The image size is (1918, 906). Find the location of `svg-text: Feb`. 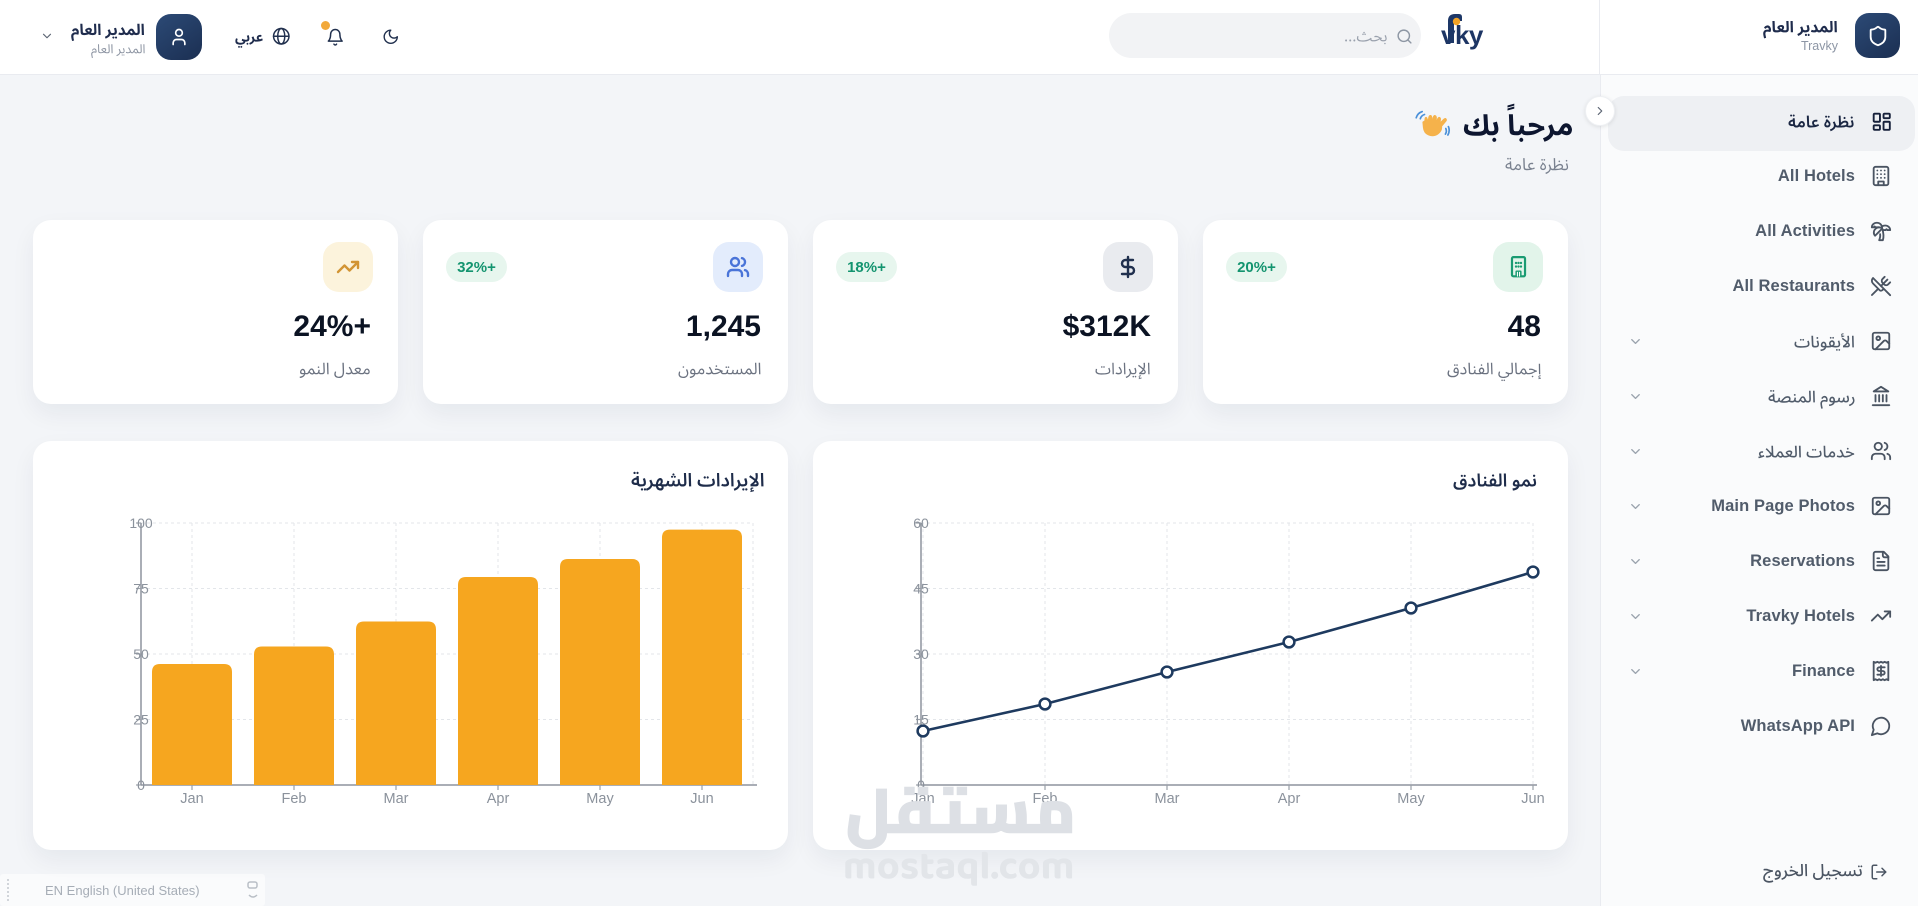

svg-text: Feb is located at coordinates (294, 799).